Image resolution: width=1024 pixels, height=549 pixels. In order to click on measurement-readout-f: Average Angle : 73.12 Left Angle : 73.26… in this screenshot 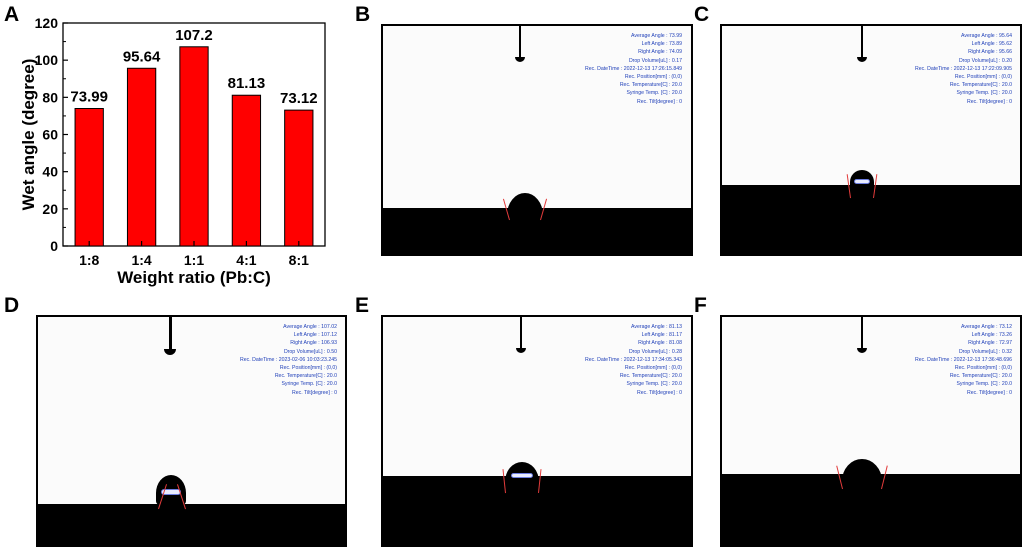, I will do `click(963, 360)`.